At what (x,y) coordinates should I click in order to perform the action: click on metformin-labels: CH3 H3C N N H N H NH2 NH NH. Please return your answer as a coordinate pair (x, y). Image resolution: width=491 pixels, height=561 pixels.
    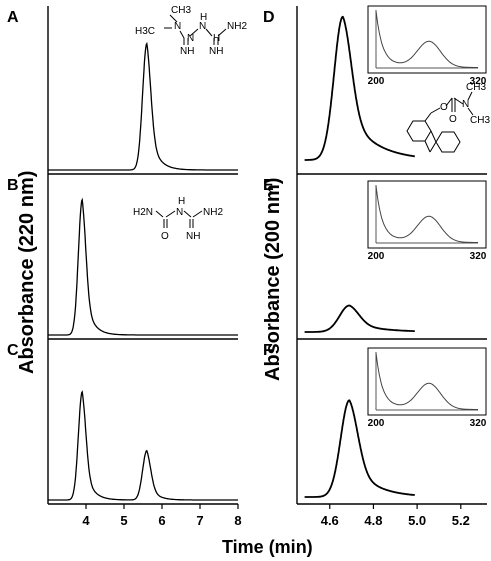
    Looking at the image, I should click on (191, 31).